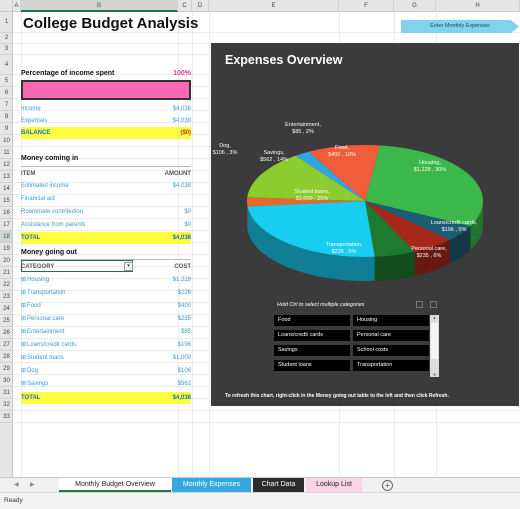 This screenshot has width=520, height=509. Describe the element at coordinates (106, 199) in the screenshot. I see `money-in-row: Financial aid` at that location.